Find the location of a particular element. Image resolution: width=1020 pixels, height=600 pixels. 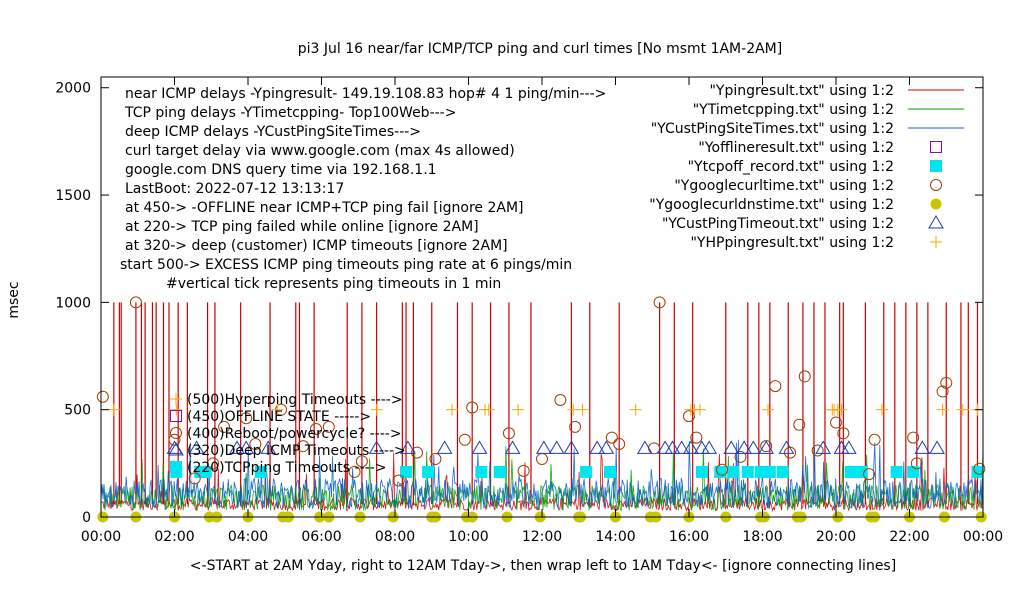

x-tick-label: 18:00 is located at coordinates (762, 537).